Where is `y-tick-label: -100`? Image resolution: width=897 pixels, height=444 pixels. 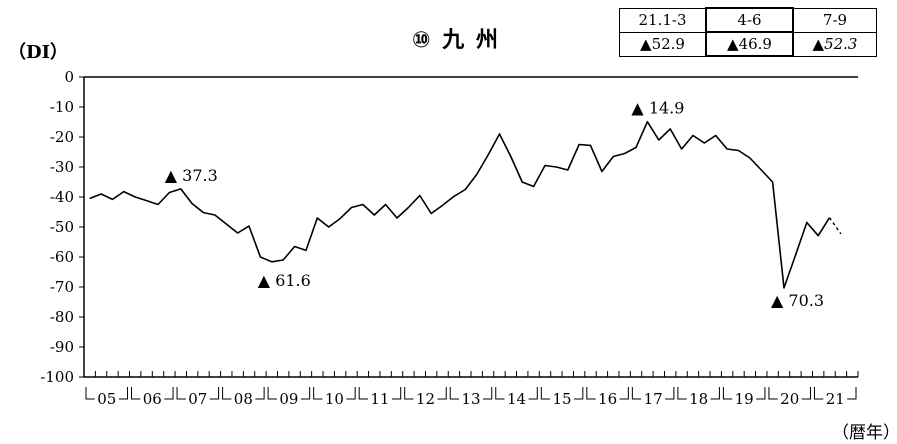
y-tick-label: -100 is located at coordinates (57, 377).